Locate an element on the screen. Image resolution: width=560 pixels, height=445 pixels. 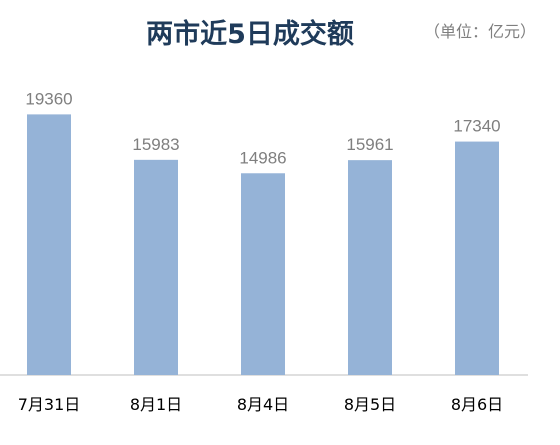
chart-title: 两市近5日成交额 is located at coordinates (250, 34).